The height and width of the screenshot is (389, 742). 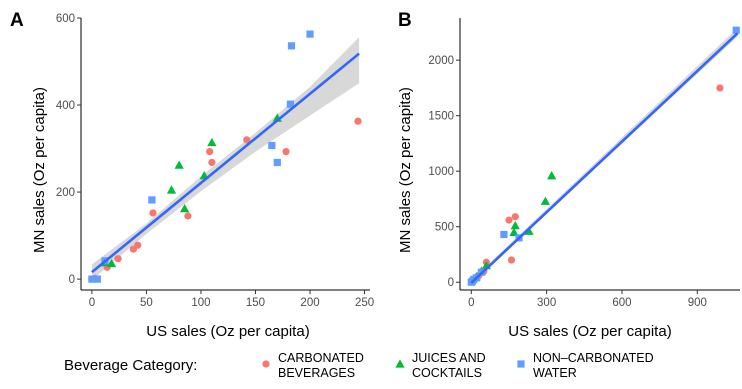 What do you see at coordinates (405, 170) in the screenshot?
I see `panel-b-ylabel: MN sales (Oz per capita)` at bounding box center [405, 170].